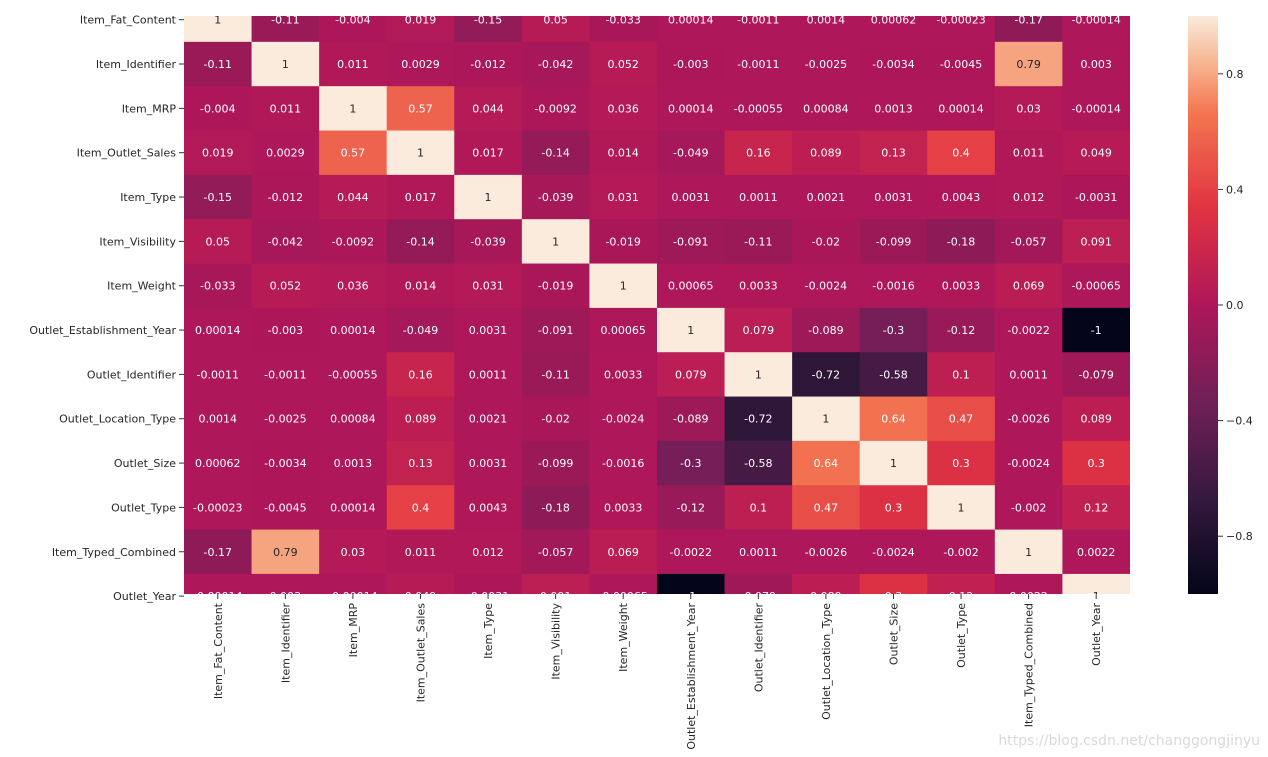 The height and width of the screenshot is (757, 1268). What do you see at coordinates (893, 634) in the screenshot?
I see `x-tick-label: Outlet_Size` at bounding box center [893, 634].